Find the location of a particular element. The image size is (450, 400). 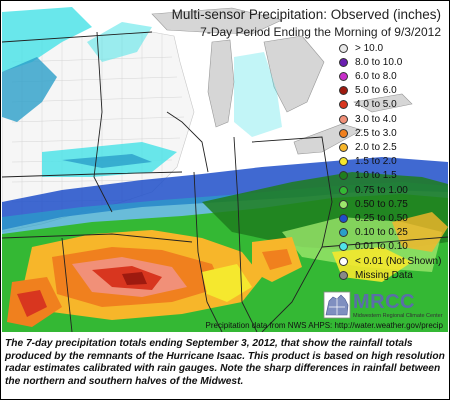

logo-subtext: Midwestern Regional Climate Center is located at coordinates (398, 316).